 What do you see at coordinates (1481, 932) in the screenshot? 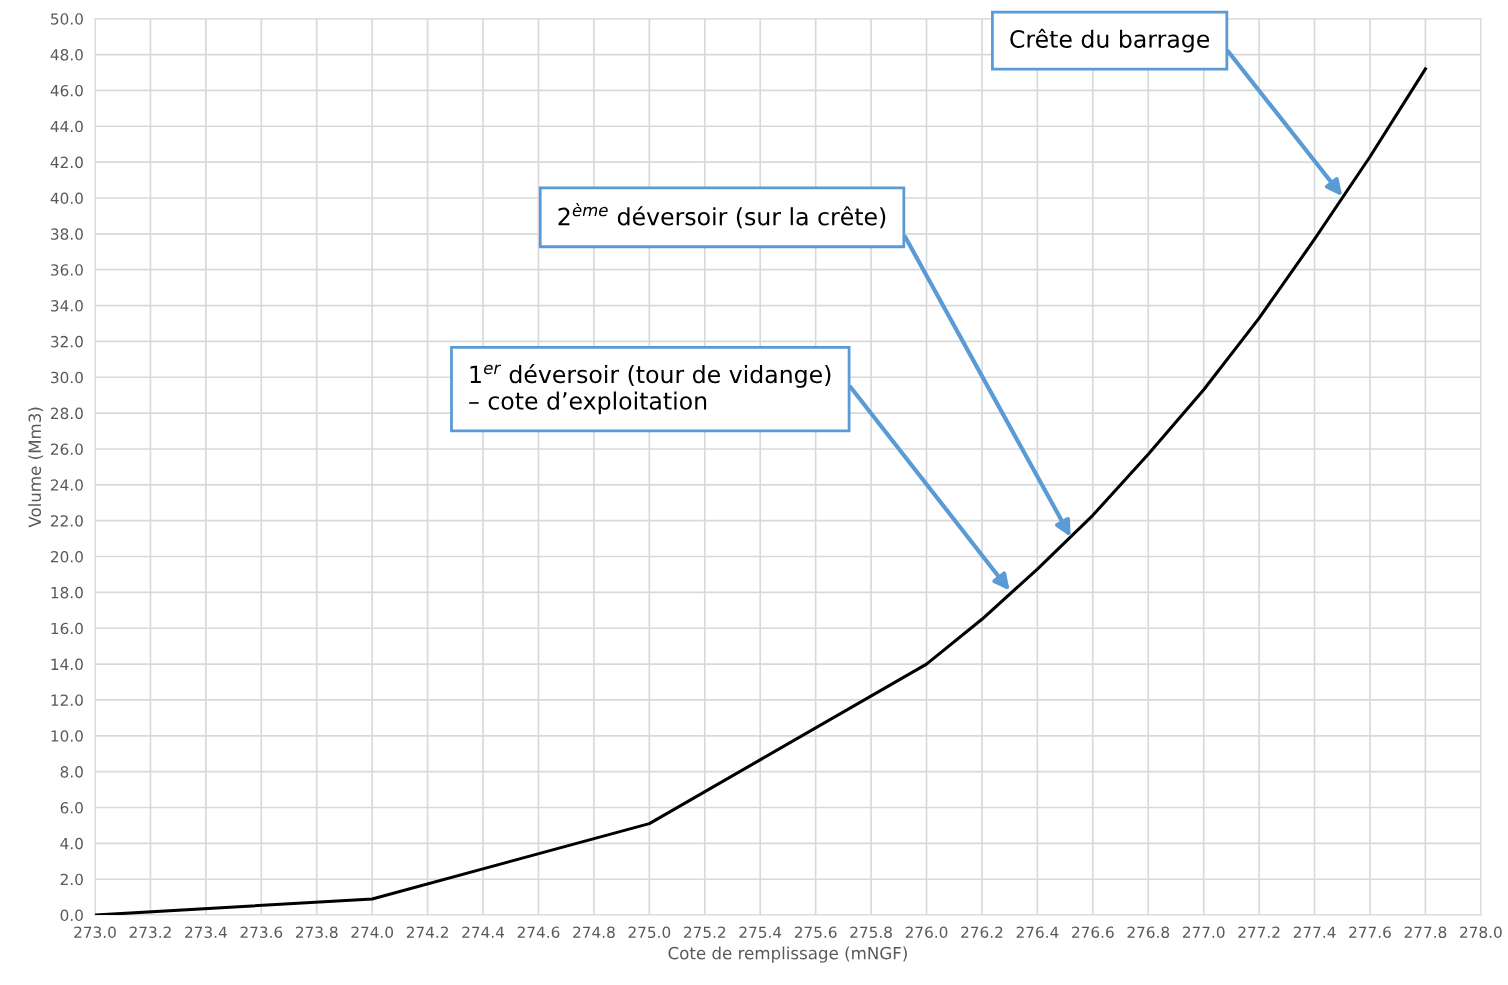
I see `x-tick-label: 278.0` at bounding box center [1481, 932].